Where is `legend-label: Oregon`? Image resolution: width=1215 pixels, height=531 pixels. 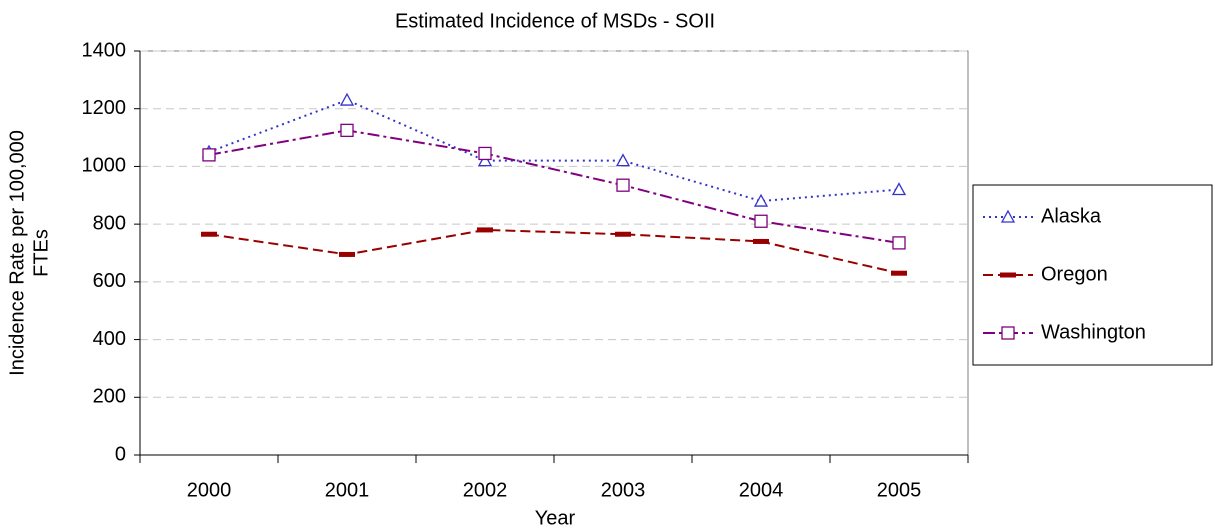
legend-label: Oregon is located at coordinates (1074, 274).